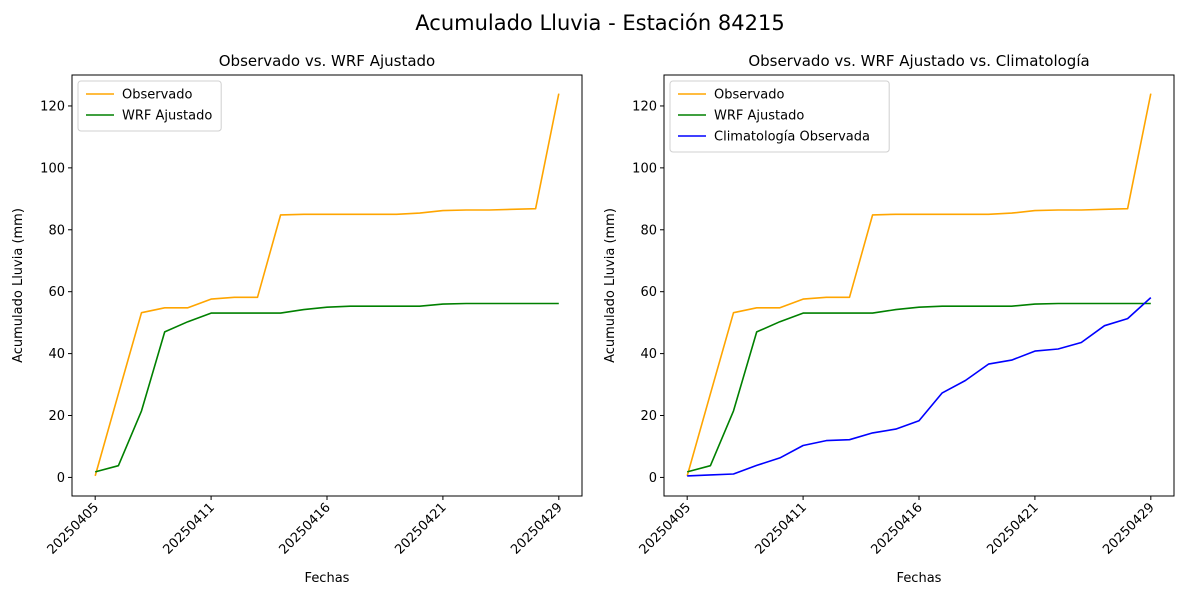 This screenshot has height=600, width=1200. I want to click on legend: Observado WRF Ajustado, so click(149, 106).